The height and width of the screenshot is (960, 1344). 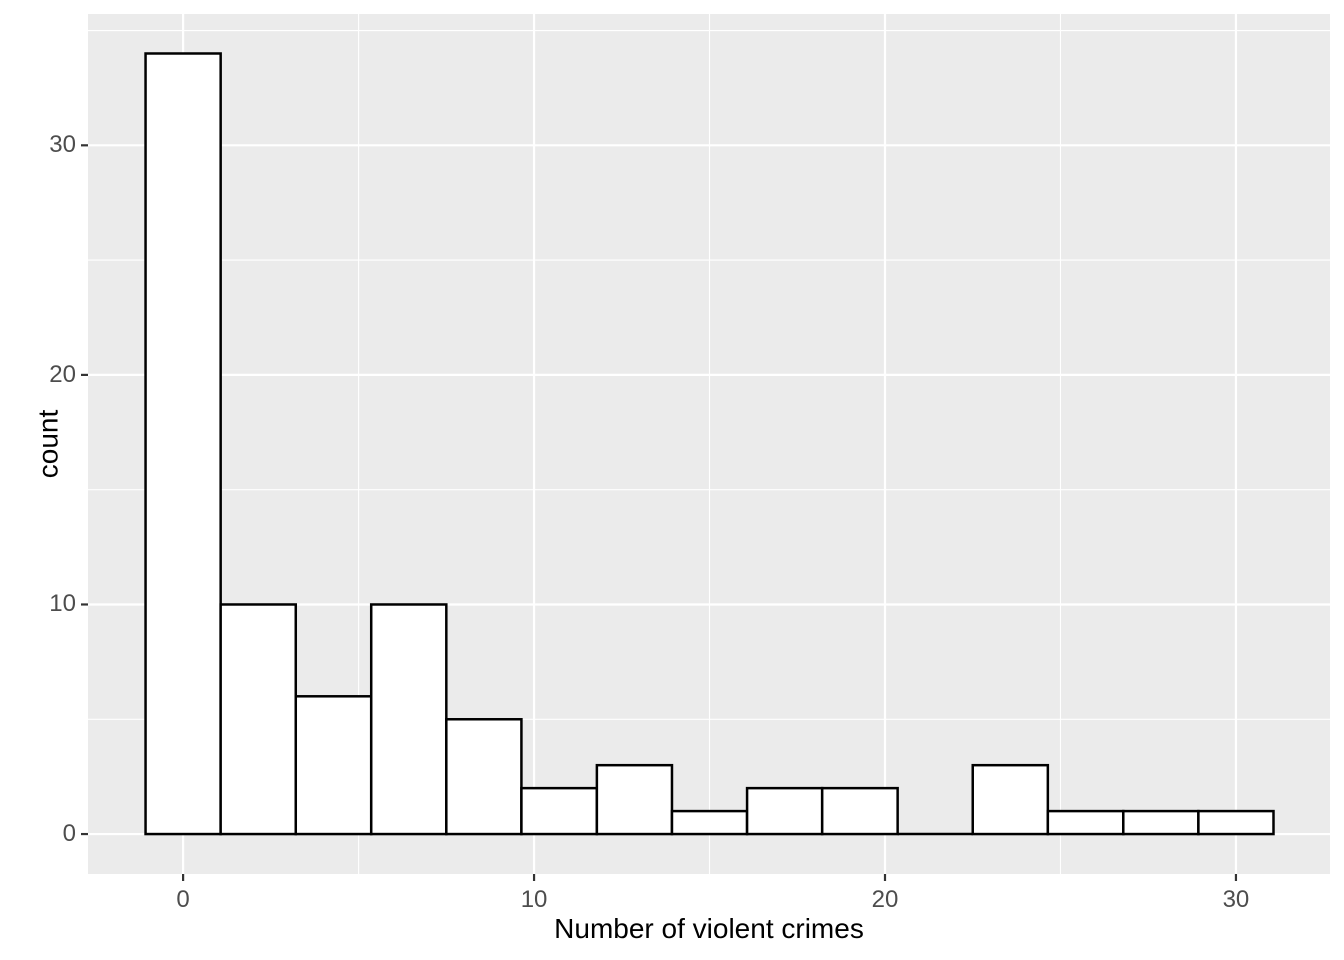 What do you see at coordinates (885, 899) in the screenshot?
I see `x-tick-label: 20` at bounding box center [885, 899].